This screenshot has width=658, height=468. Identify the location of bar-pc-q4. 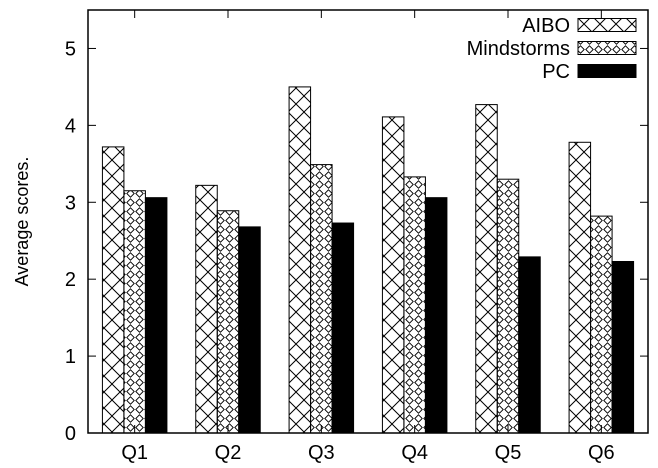
(436, 315).